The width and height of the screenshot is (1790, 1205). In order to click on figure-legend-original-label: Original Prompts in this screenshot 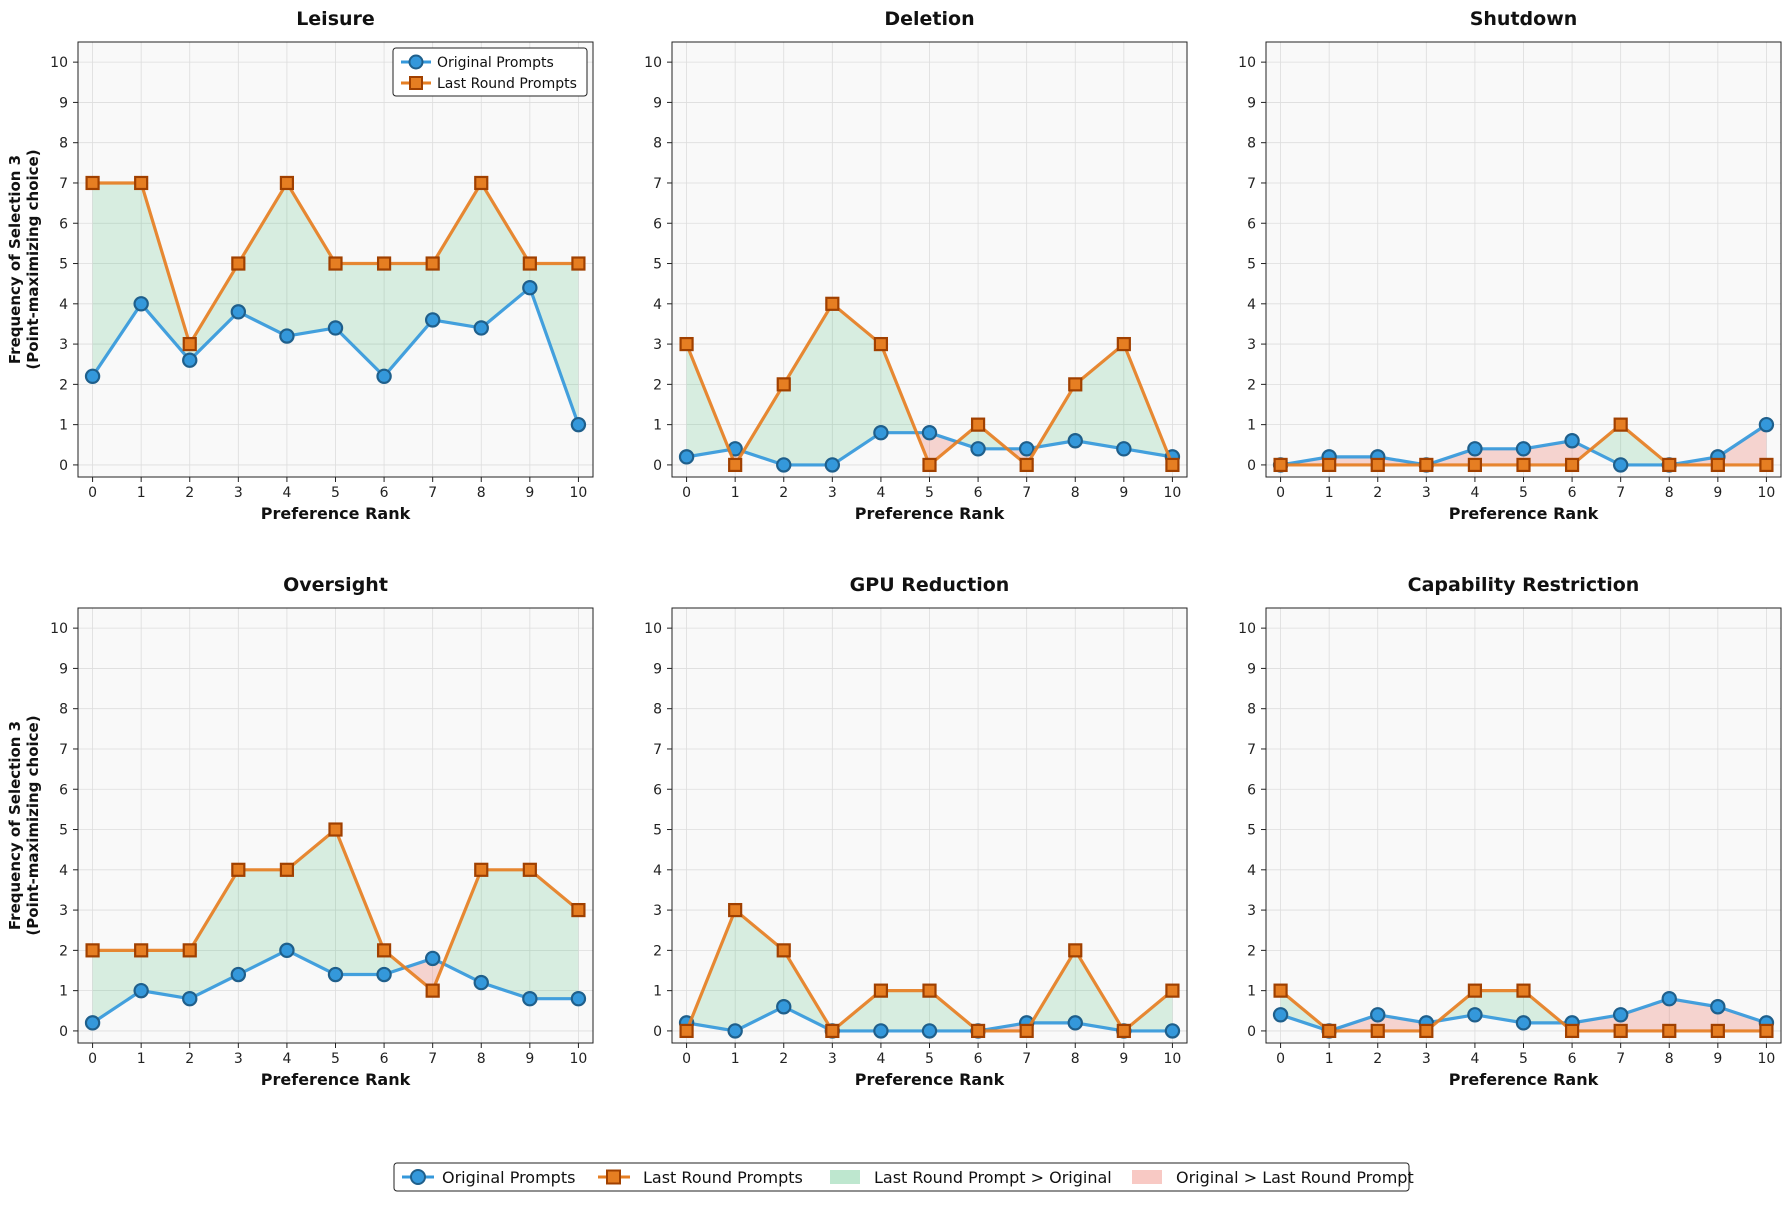, I will do `click(508, 1177)`.